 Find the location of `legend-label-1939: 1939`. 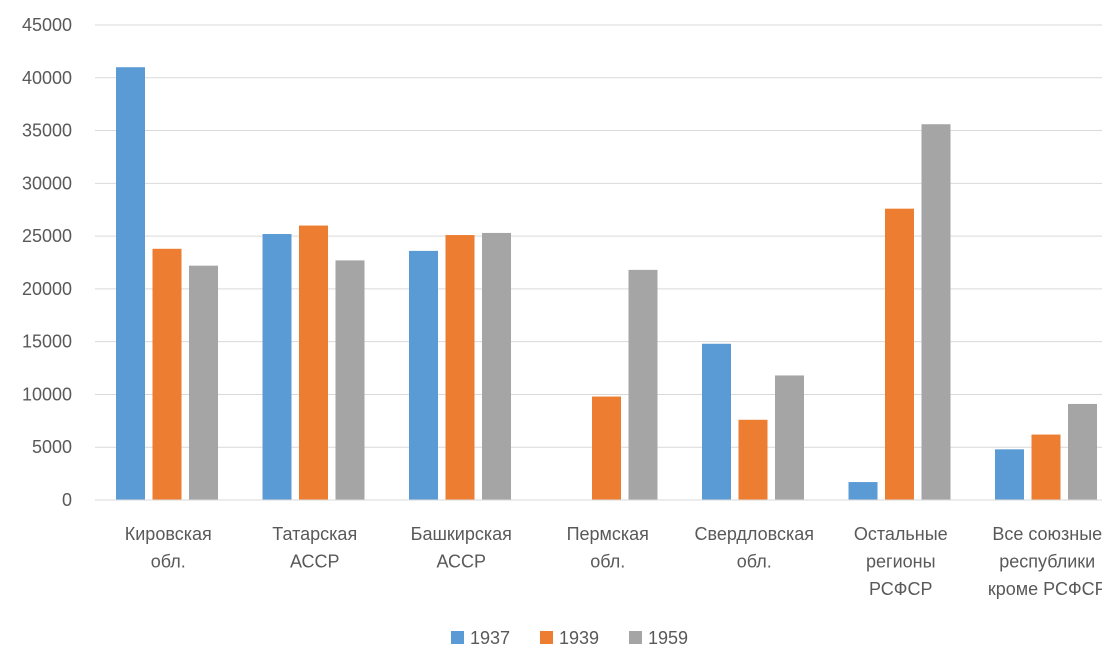

legend-label-1939: 1939 is located at coordinates (579, 638).